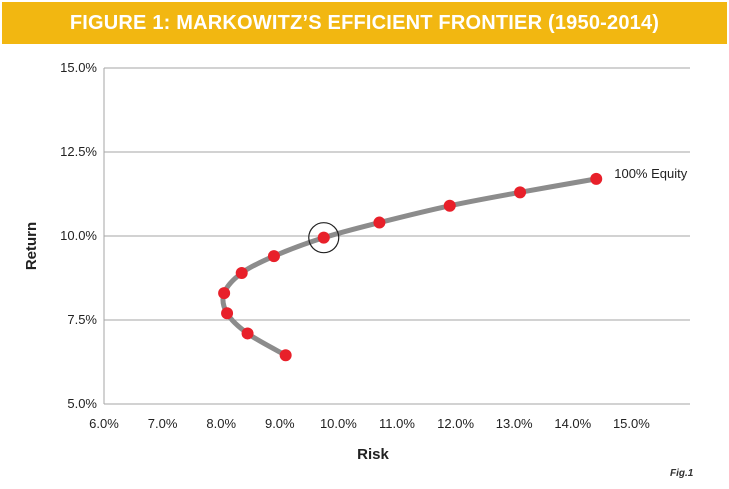  I want to click on x-tick-label: 12.0%, so click(455, 423).